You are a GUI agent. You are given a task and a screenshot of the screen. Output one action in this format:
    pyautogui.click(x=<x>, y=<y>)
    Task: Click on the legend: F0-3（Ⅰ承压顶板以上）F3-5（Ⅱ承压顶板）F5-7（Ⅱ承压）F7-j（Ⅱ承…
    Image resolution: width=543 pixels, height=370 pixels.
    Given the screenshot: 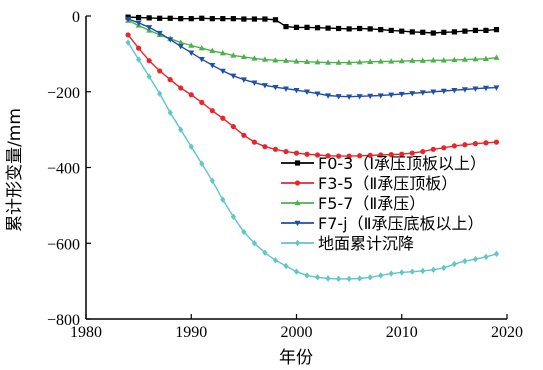 What is the action you would take?
    pyautogui.click(x=383, y=203)
    